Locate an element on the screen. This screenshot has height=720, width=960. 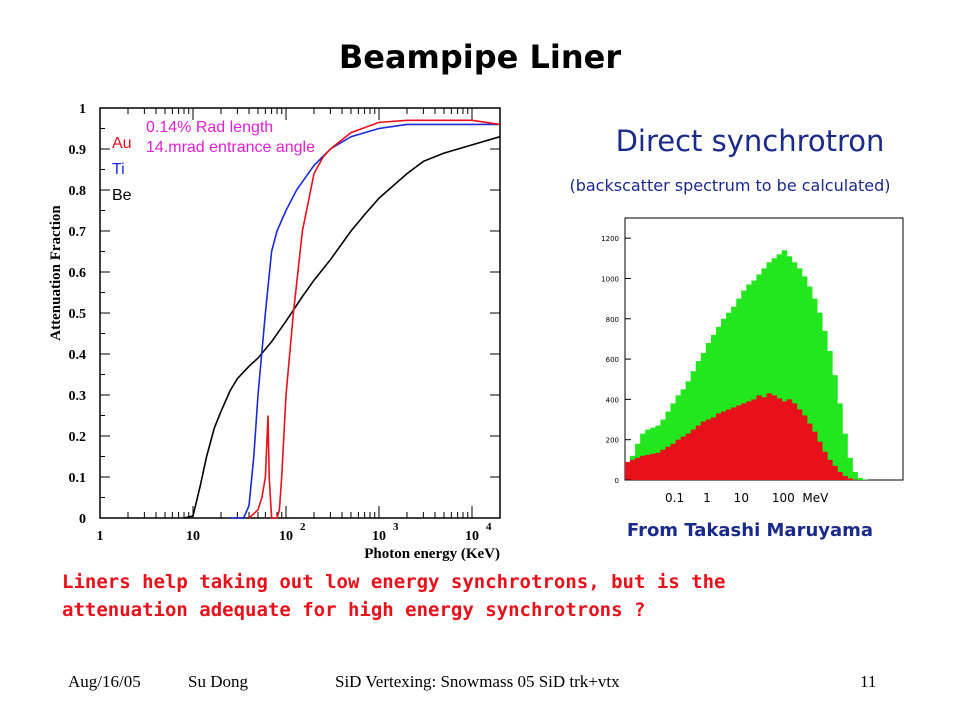
direct-synchrotron-heading: Direct synchrotron is located at coordinates (750, 141).